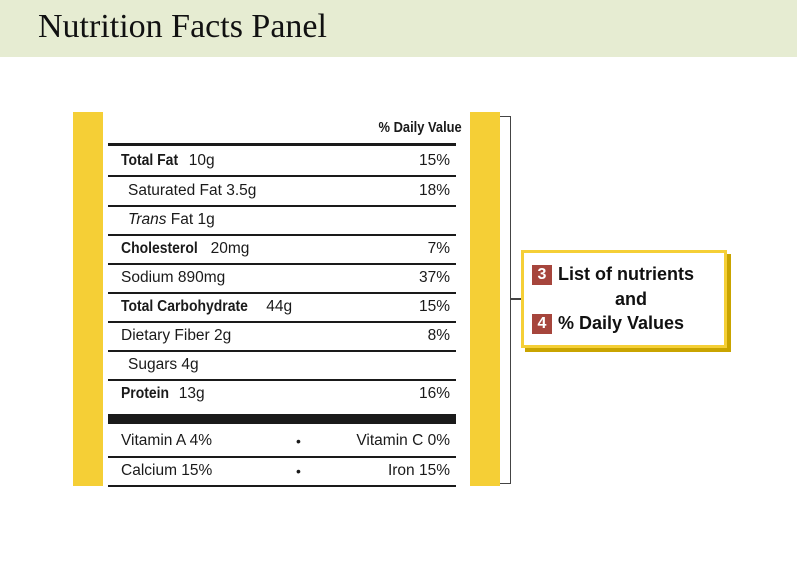 The width and height of the screenshot is (797, 565). What do you see at coordinates (282, 419) in the screenshot?
I see `thick-divider-bar` at bounding box center [282, 419].